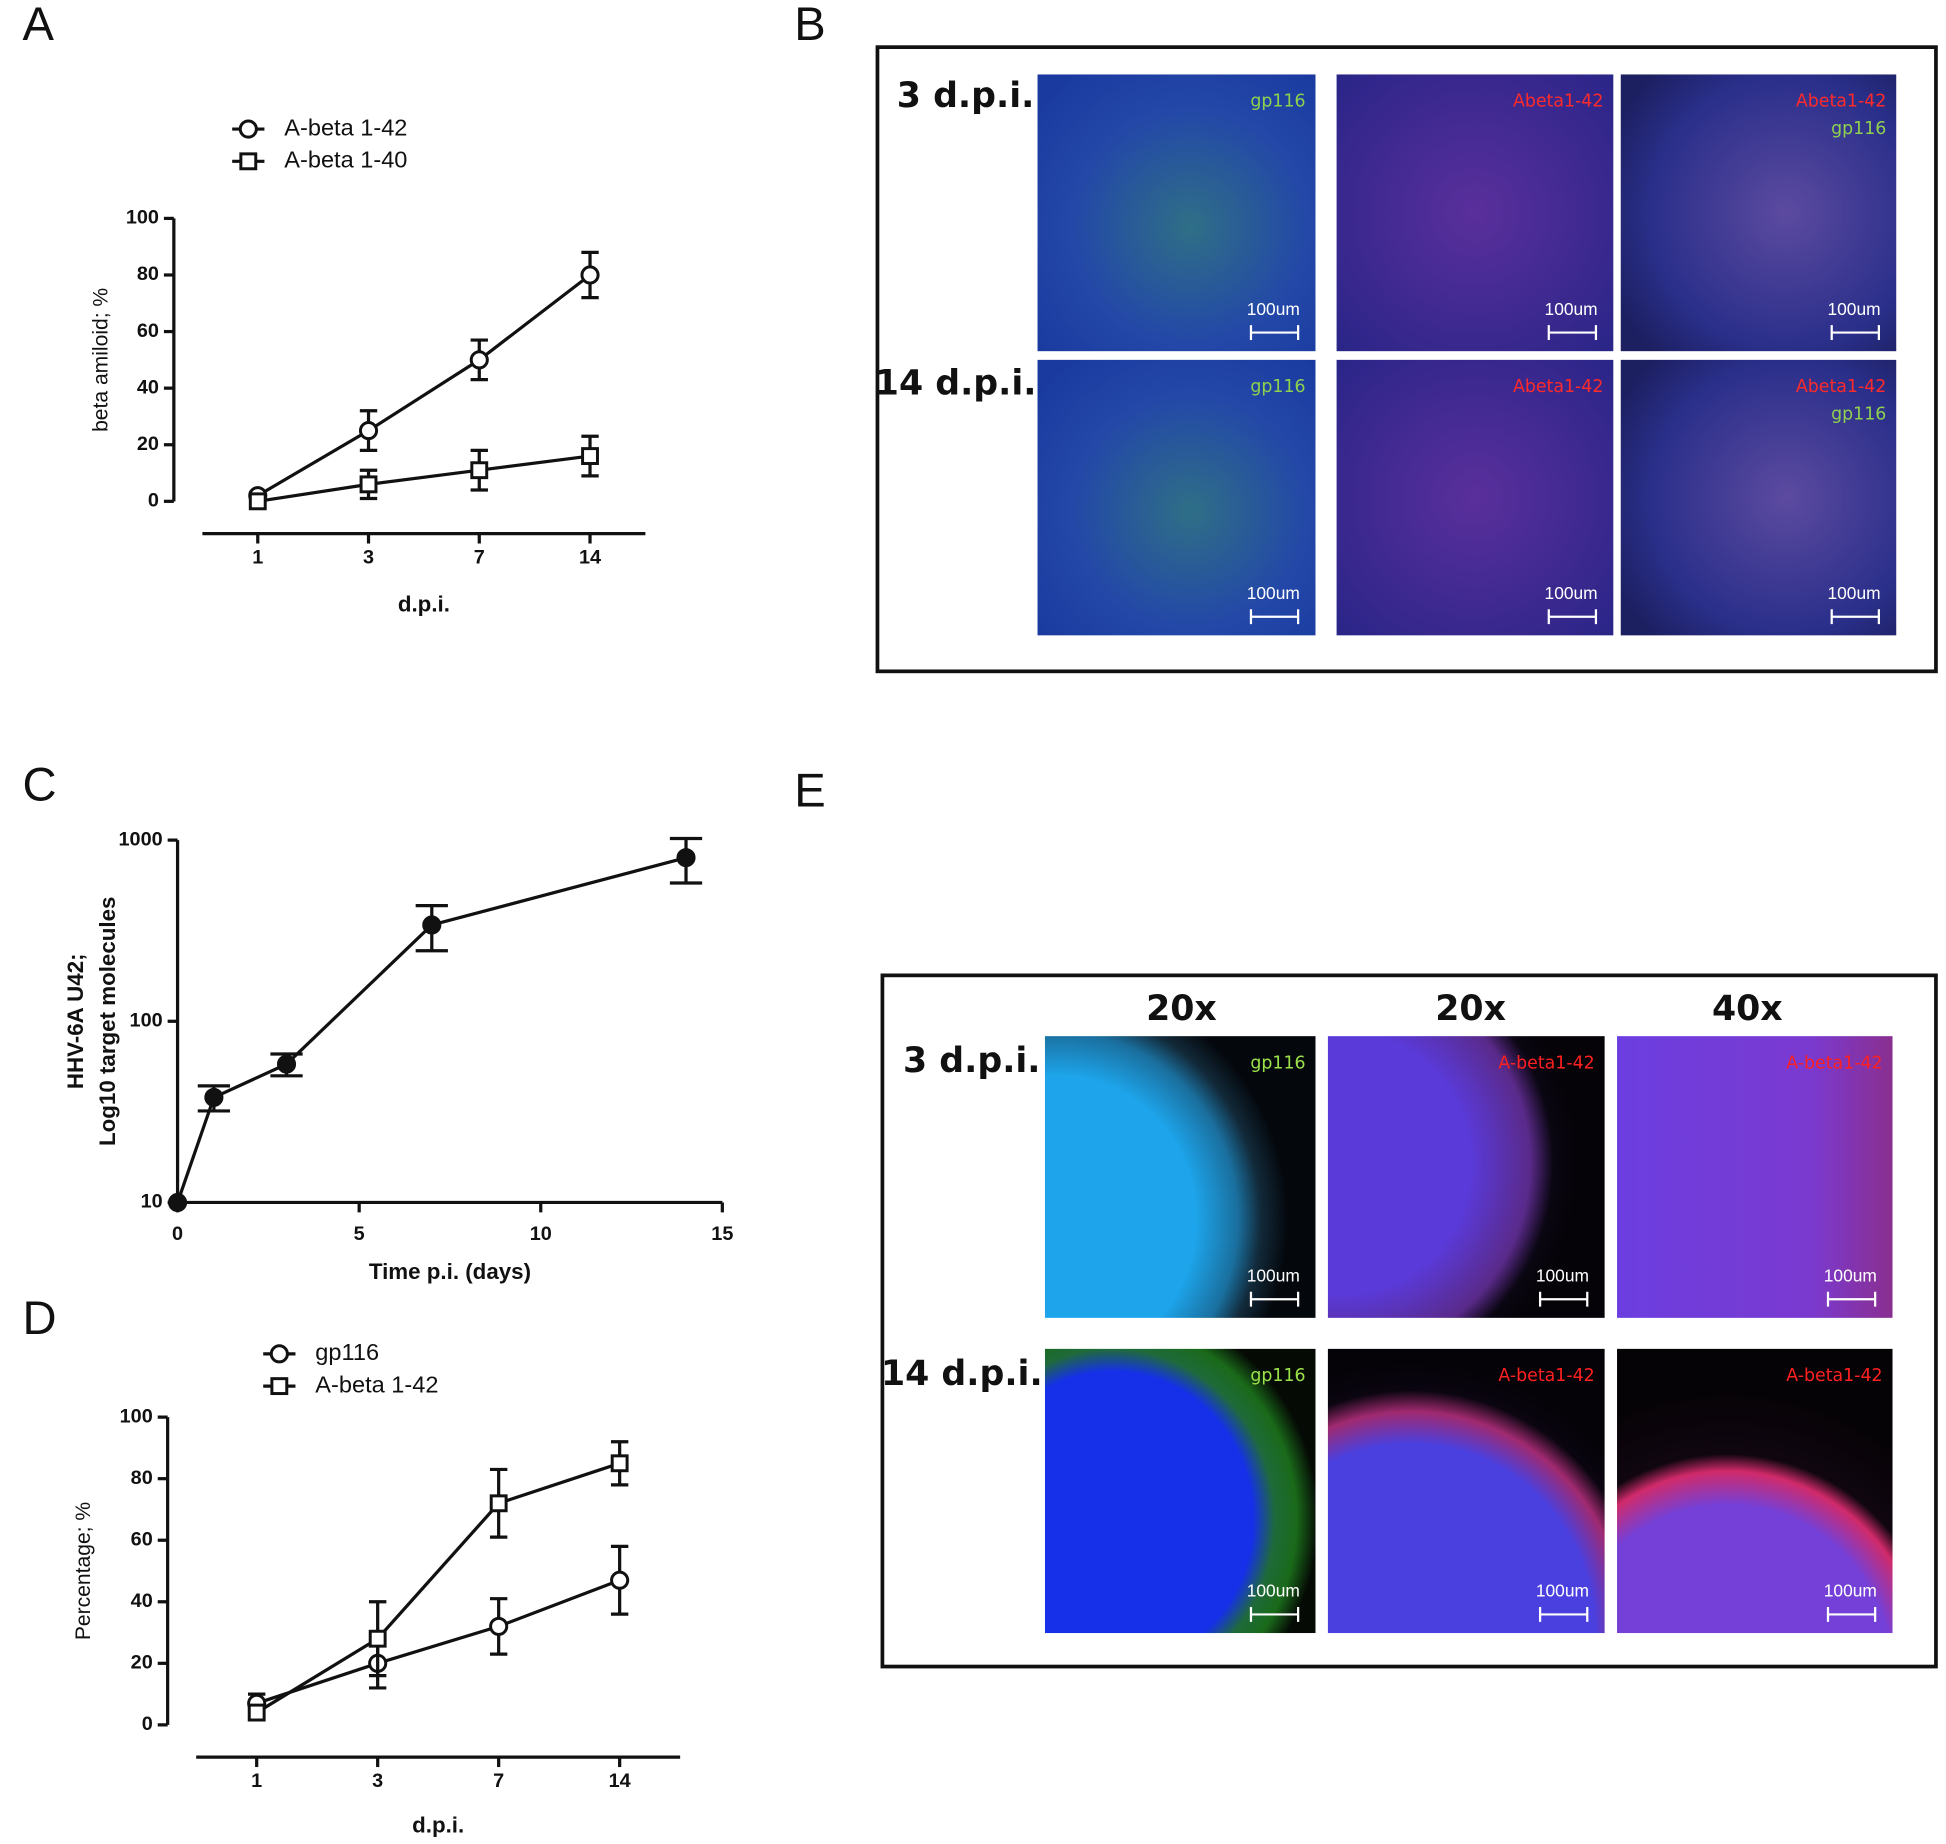 The height and width of the screenshot is (1844, 1946). What do you see at coordinates (152, 1202) in the screenshot?
I see `y-tick-label: 10` at bounding box center [152, 1202].